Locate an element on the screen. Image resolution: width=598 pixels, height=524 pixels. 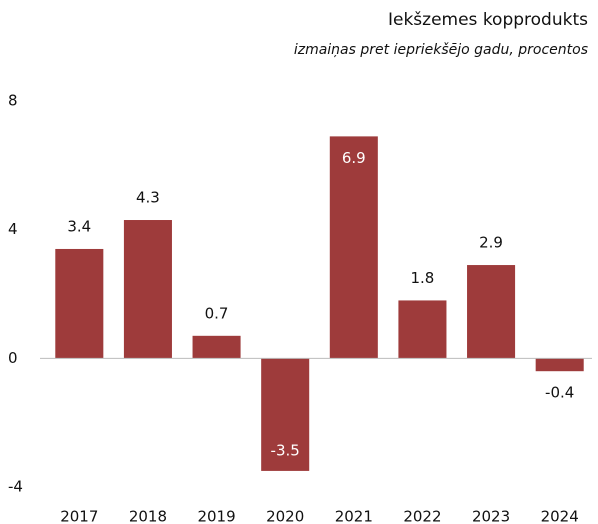
y-tick-label: 0 is located at coordinates (13, 358).